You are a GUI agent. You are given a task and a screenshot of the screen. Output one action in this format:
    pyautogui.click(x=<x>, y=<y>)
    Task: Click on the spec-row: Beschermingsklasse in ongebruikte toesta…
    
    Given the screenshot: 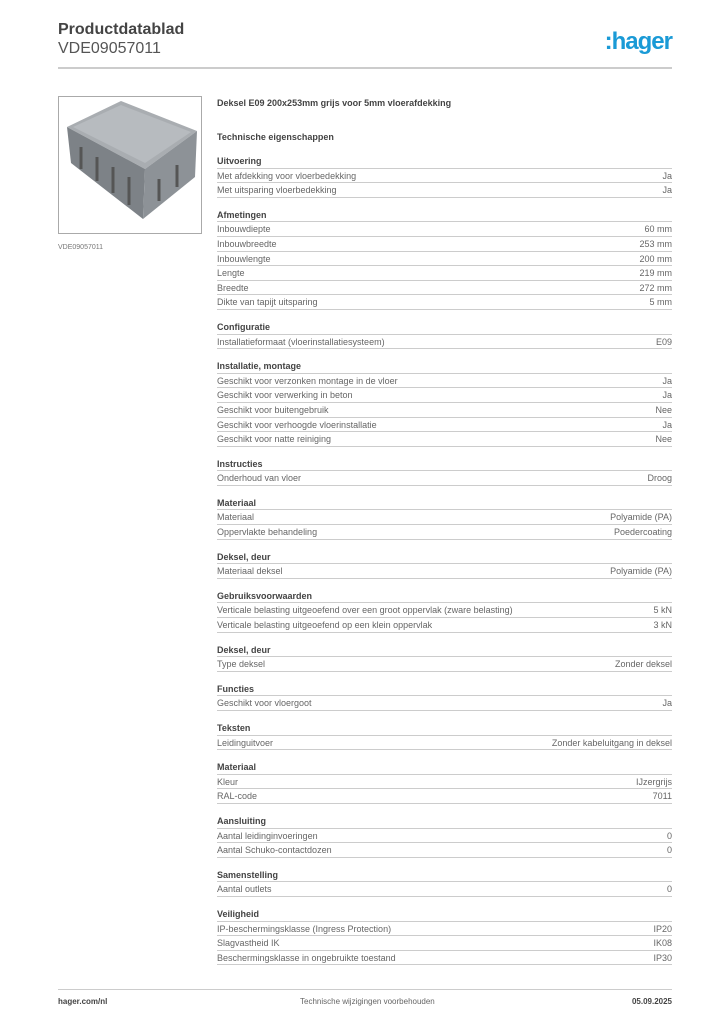 What is the action you would take?
    pyautogui.click(x=444, y=958)
    